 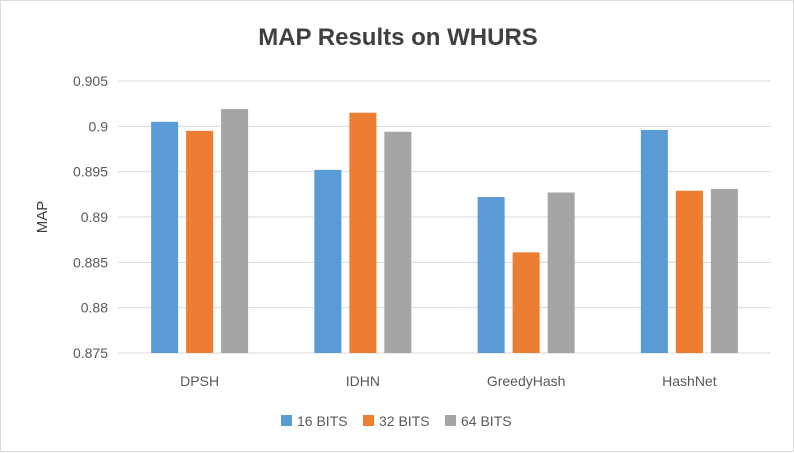 I want to click on bar-hashnet-32-bits, so click(x=689, y=271).